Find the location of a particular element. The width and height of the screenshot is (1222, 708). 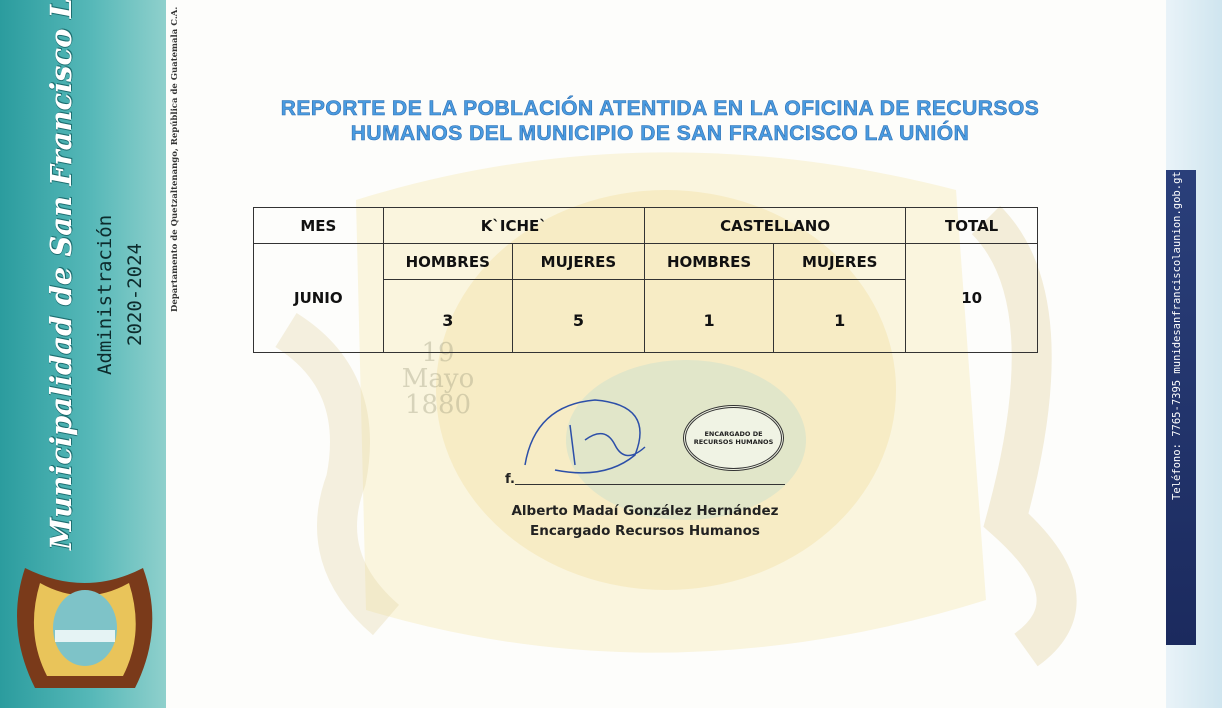

signature-prefix: f. is located at coordinates (510, 479).